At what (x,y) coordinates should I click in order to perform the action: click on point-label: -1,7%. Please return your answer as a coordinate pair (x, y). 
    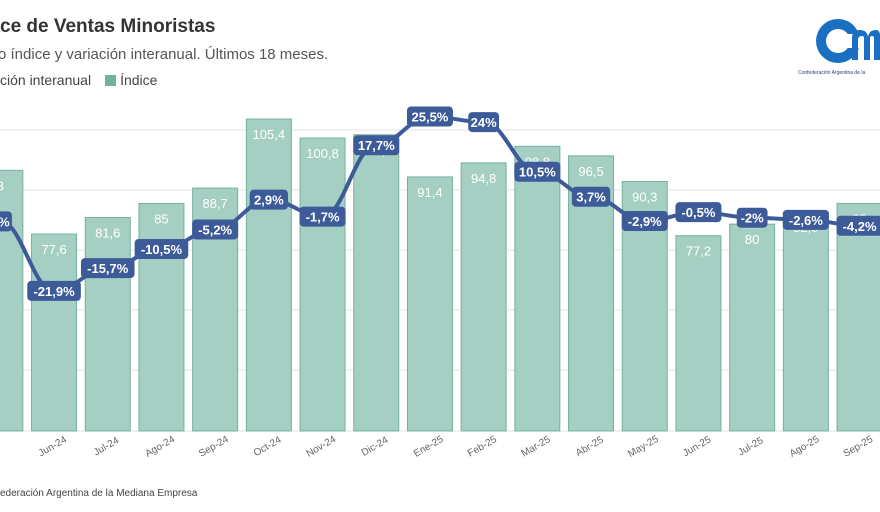
    Looking at the image, I should click on (323, 217).